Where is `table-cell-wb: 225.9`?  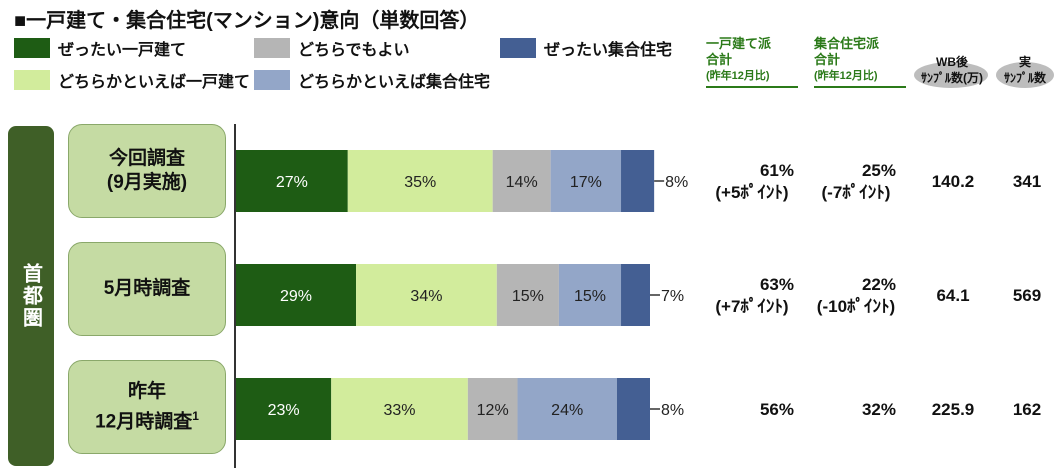
table-cell-wb: 225.9 is located at coordinates (953, 410).